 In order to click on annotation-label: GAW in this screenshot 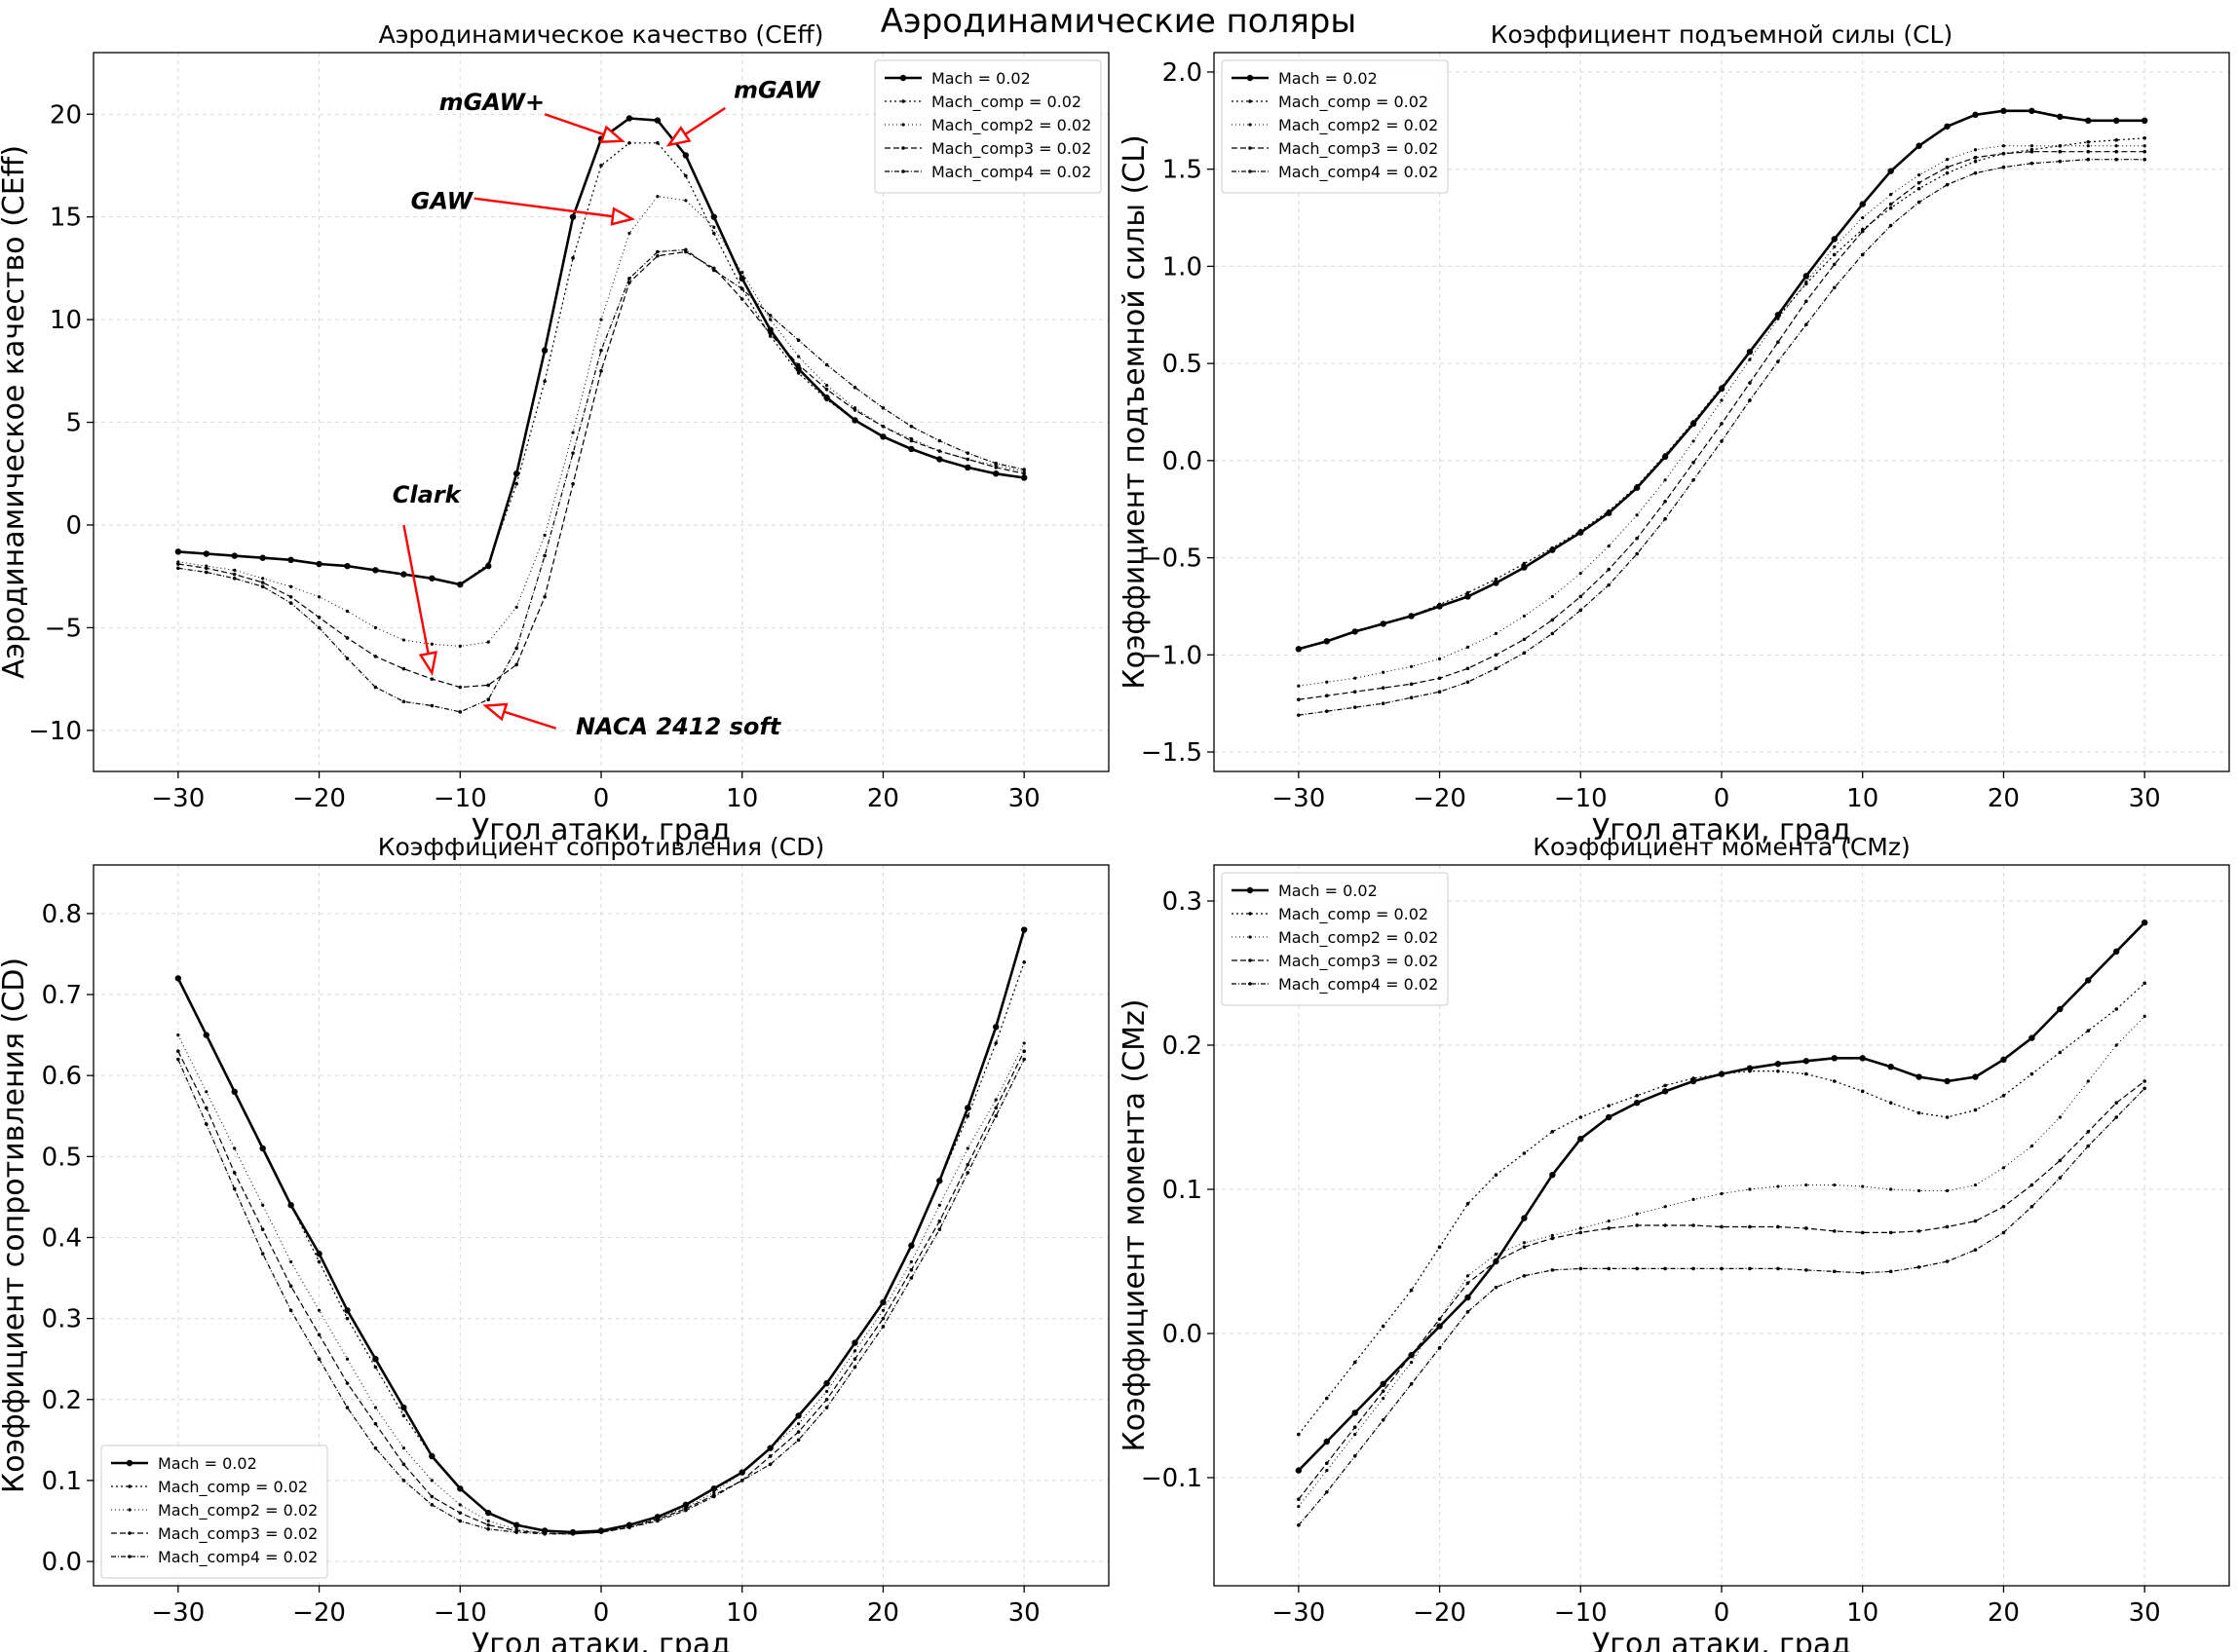, I will do `click(442, 201)`.